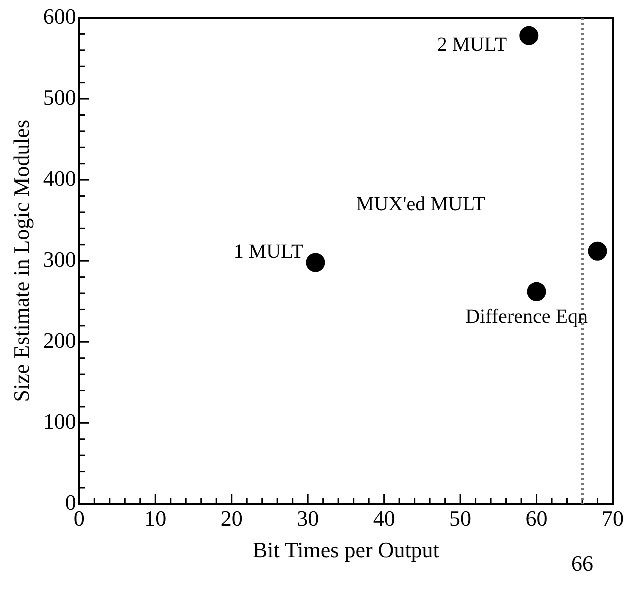  I want to click on y-axis-title: Size Estimate in Logic Modules, so click(21, 261).